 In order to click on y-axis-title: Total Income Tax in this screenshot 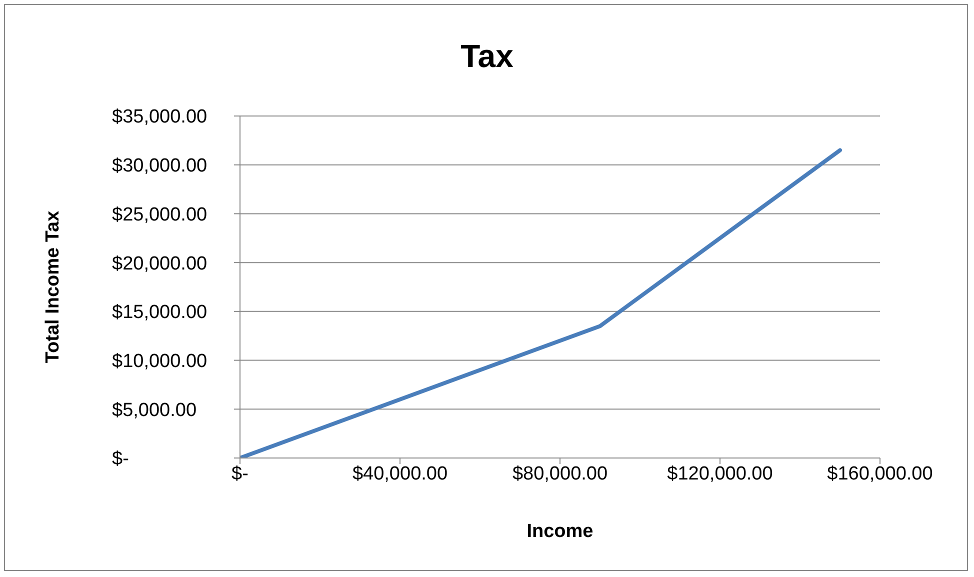, I will do `click(53, 287)`.